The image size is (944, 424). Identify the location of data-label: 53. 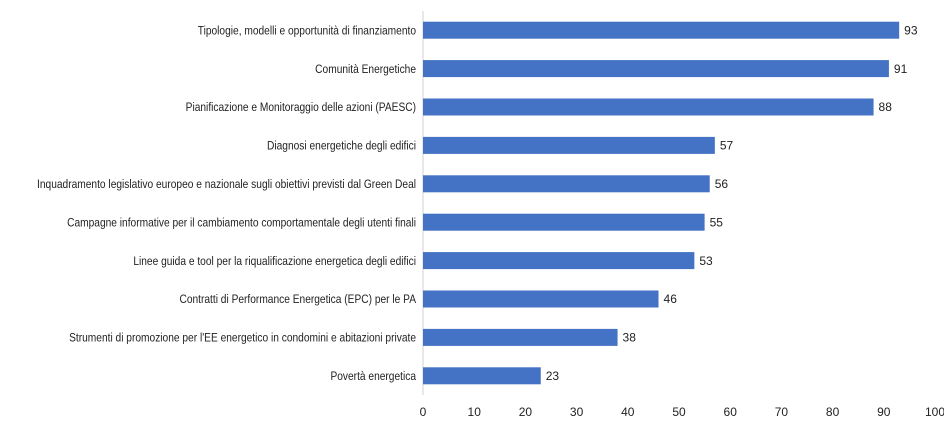
(706, 261).